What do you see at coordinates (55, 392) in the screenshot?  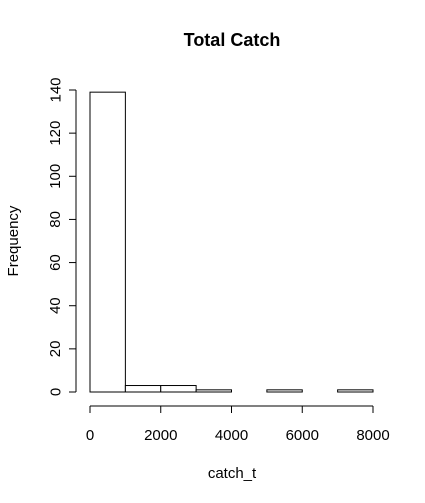 I see `y-tick-label-0: 0` at bounding box center [55, 392].